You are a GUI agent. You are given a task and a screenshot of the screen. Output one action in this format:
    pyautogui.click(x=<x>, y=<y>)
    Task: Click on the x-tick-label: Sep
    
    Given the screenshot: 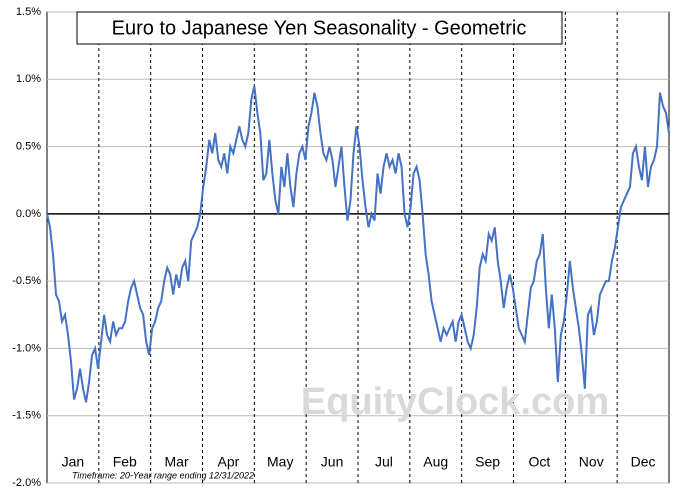 What is the action you would take?
    pyautogui.click(x=487, y=462)
    